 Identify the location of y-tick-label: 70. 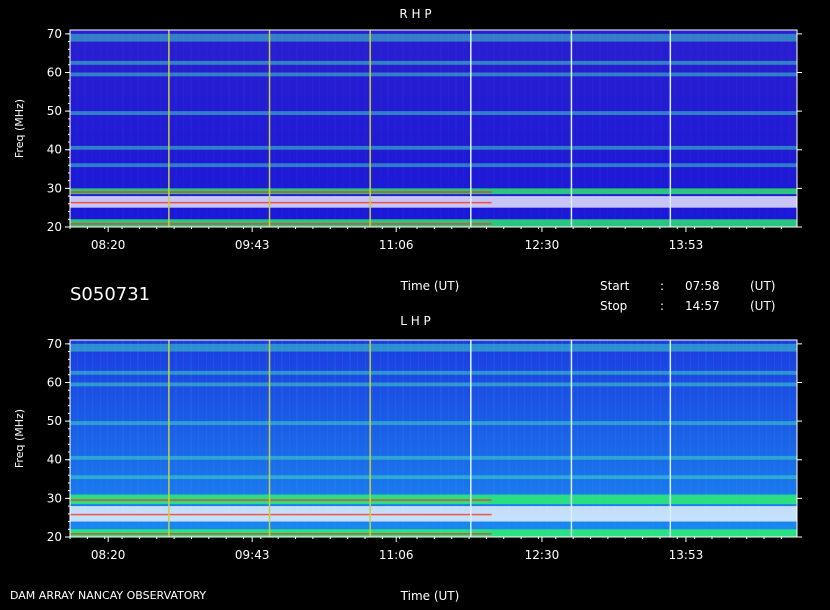
(54, 344).